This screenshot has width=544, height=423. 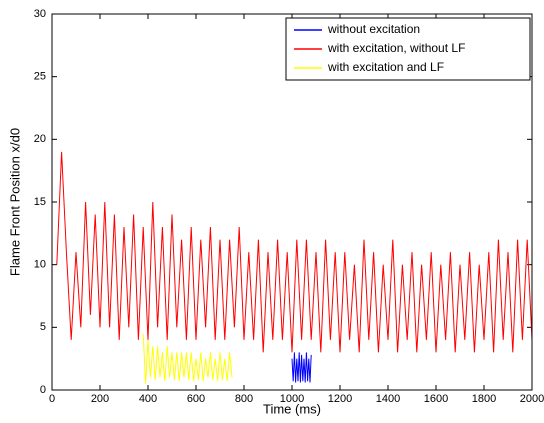 What do you see at coordinates (40, 139) in the screenshot?
I see `y-tick-label: 20` at bounding box center [40, 139].